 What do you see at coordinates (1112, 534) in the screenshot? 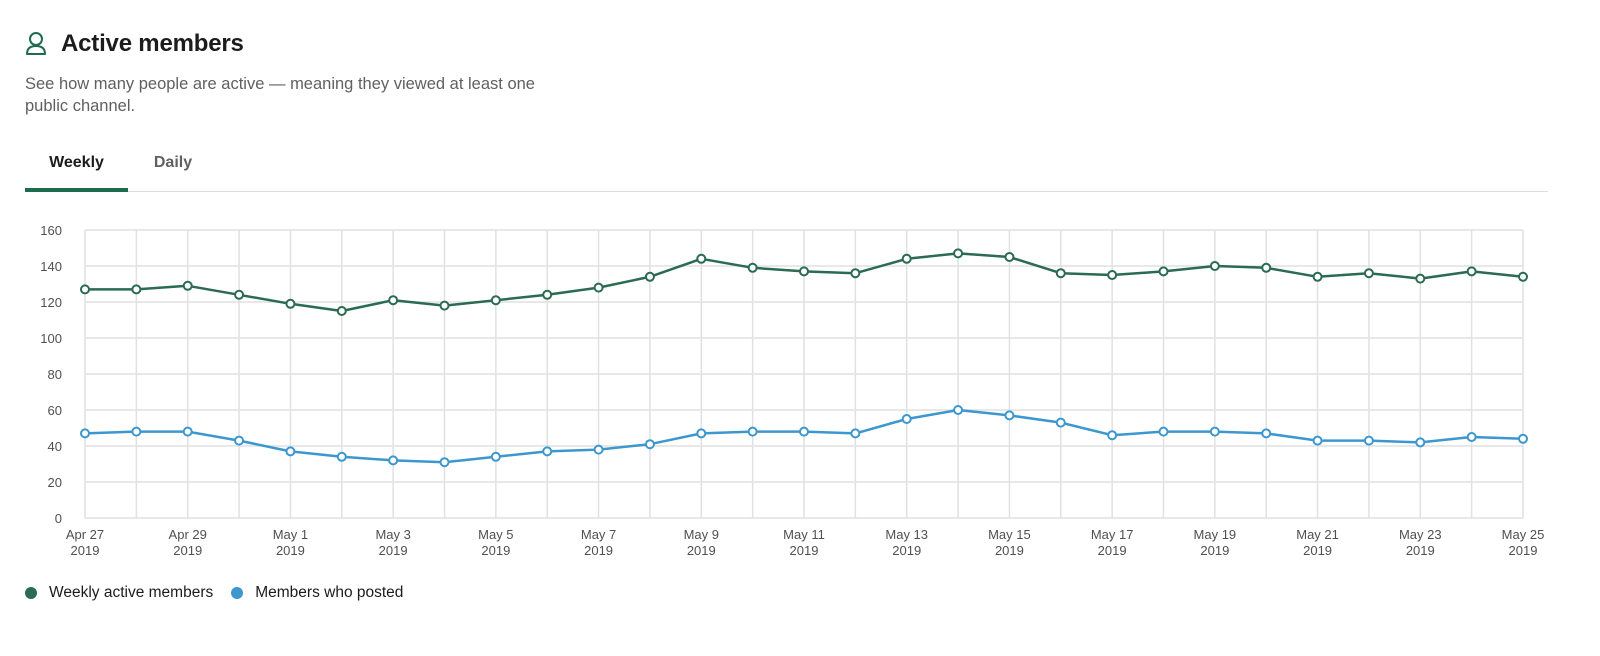
I see `x-tick-label: May 17` at bounding box center [1112, 534].